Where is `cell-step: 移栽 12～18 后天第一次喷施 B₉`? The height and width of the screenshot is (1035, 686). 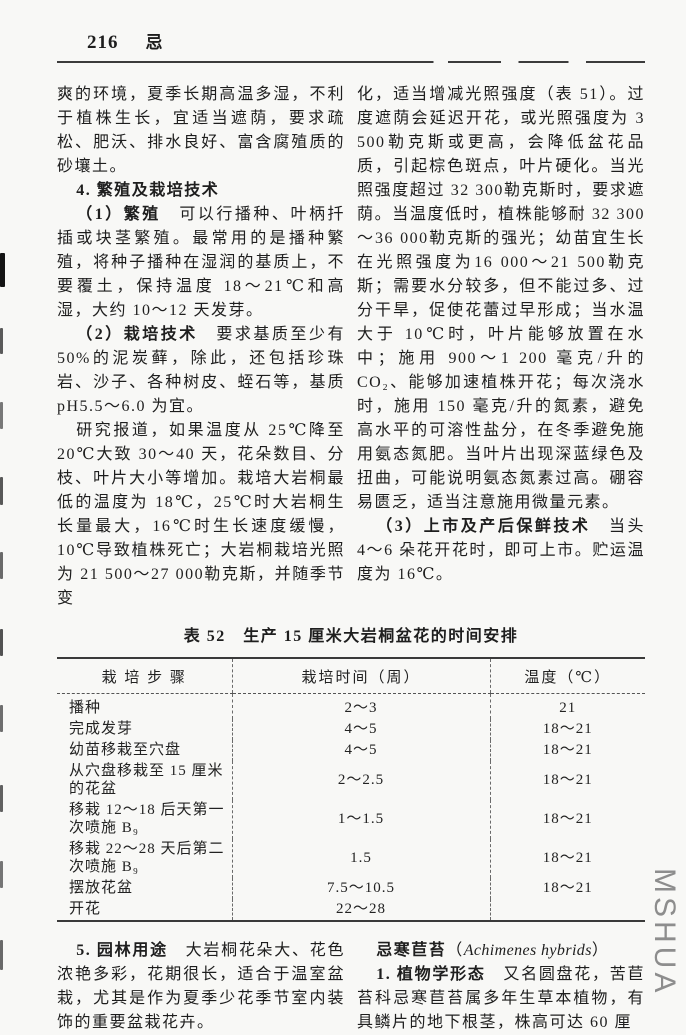 cell-step: 移栽 12～18 后天第一次喷施 B₉ is located at coordinates (147, 819).